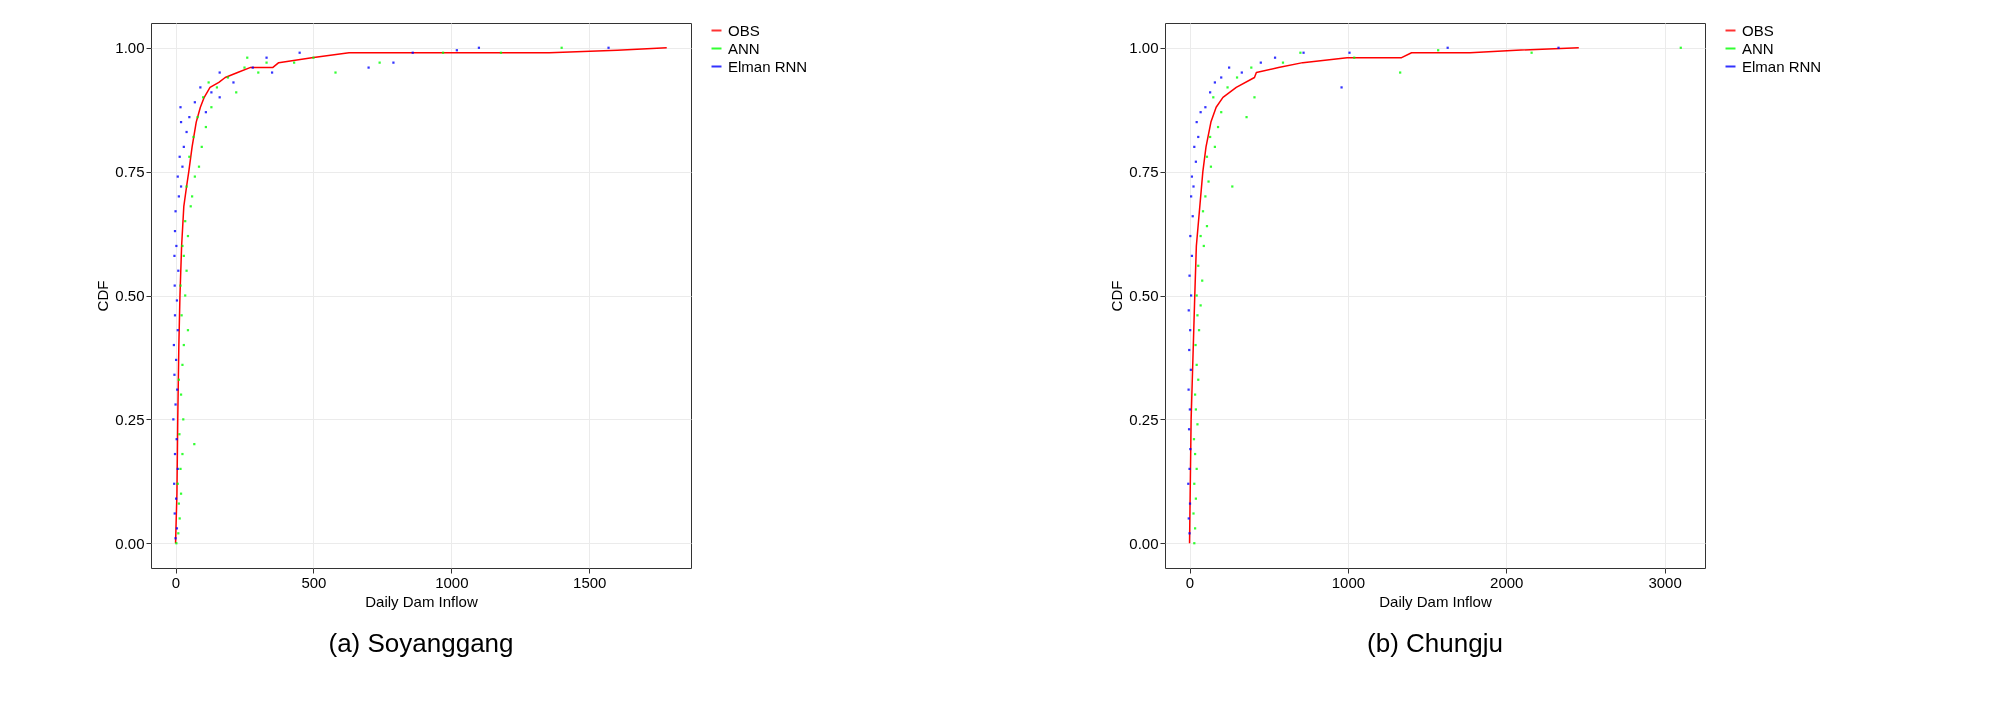 Image resolution: width=2008 pixels, height=719 pixels. I want to click on y-tick-label: 1.00, so click(1144, 48).